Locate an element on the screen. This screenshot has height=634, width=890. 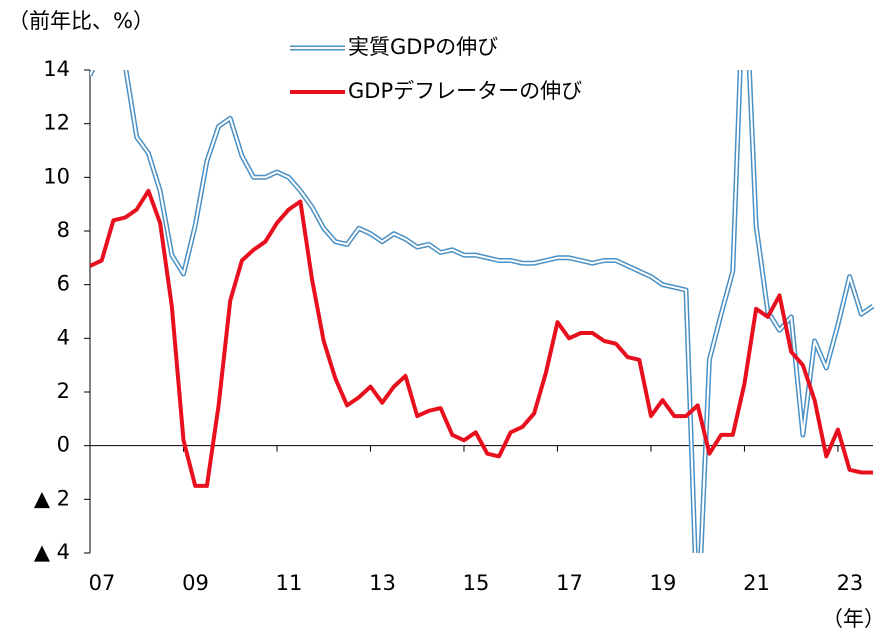
y-tick-label: ▲ 4 is located at coordinates (52, 552).